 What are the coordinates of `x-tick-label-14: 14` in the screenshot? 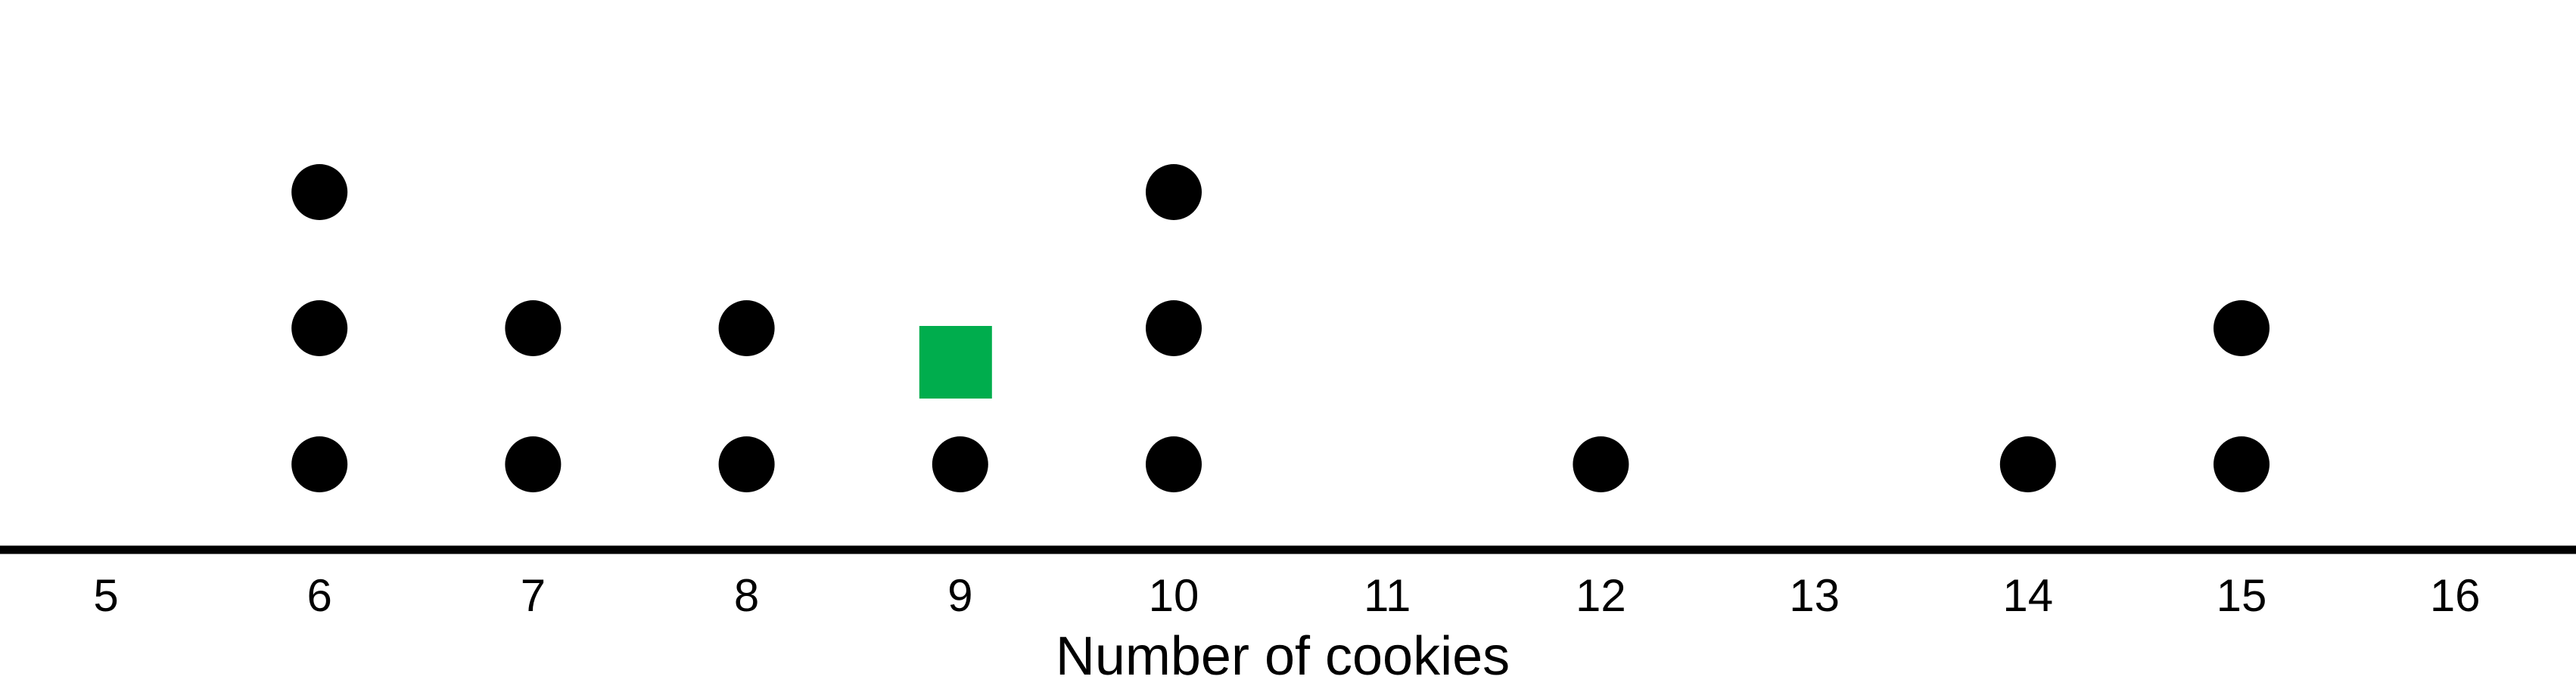 It's located at (2027, 595).